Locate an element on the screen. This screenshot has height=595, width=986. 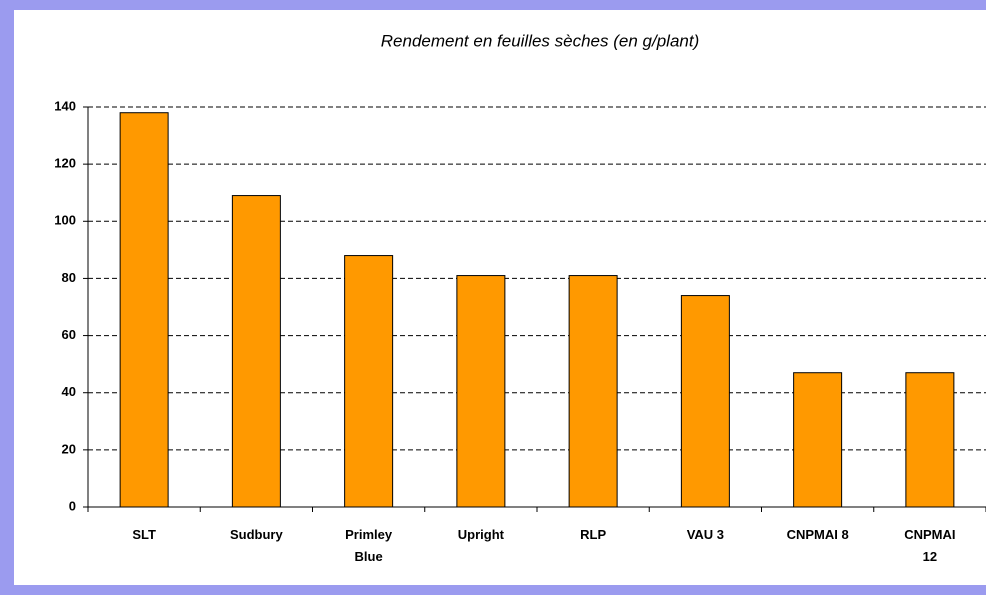
y-tick-label: 20 is located at coordinates (69, 448).